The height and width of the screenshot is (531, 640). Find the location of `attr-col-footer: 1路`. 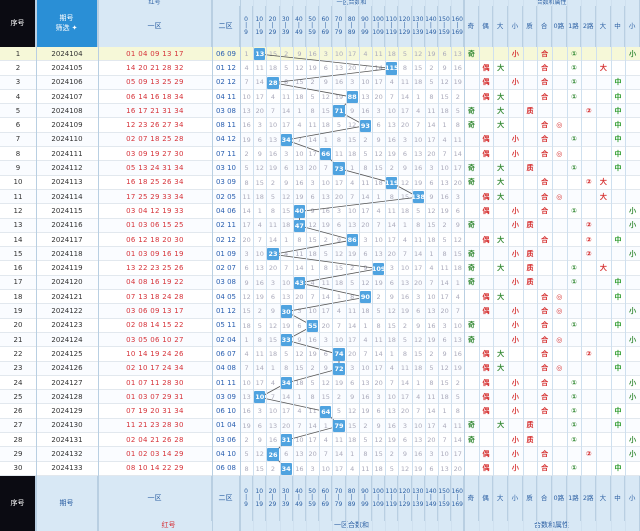

attr-col-footer: 1路 is located at coordinates (574, 498).